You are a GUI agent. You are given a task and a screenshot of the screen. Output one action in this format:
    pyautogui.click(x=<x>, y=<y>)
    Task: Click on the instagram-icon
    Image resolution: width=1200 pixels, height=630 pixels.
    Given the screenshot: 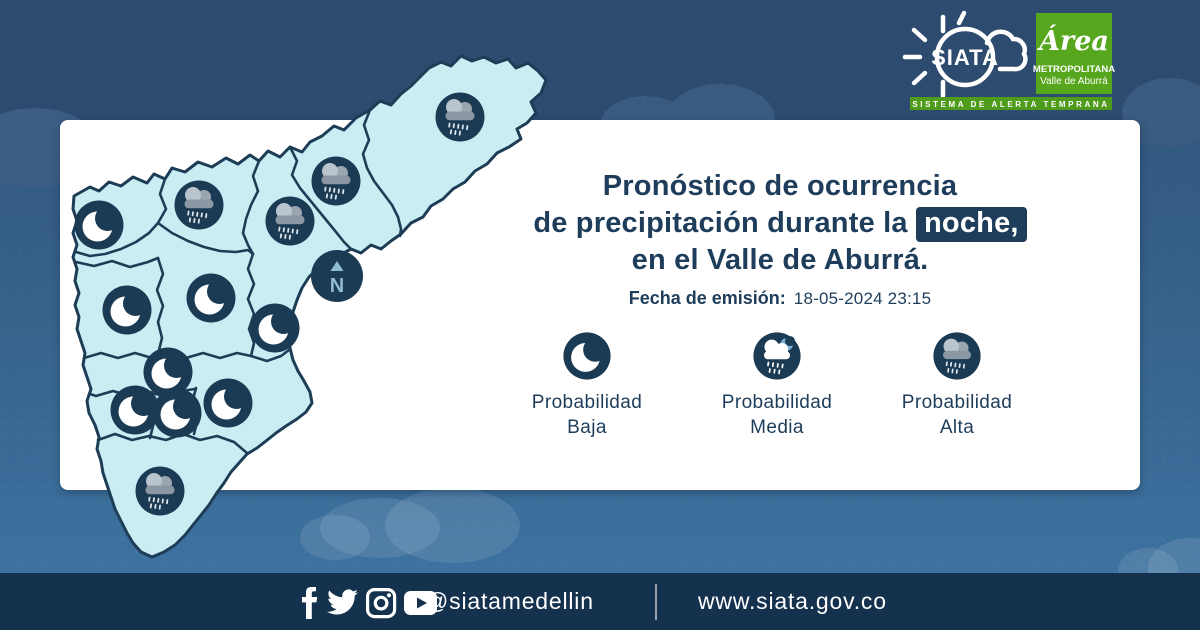 What is the action you would take?
    pyautogui.click(x=381, y=603)
    